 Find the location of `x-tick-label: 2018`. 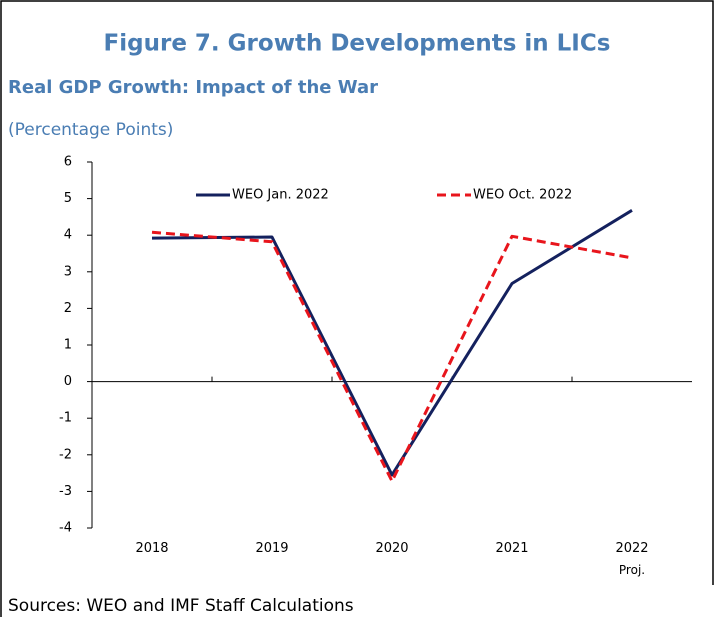

x-tick-label: 2018 is located at coordinates (151, 548).